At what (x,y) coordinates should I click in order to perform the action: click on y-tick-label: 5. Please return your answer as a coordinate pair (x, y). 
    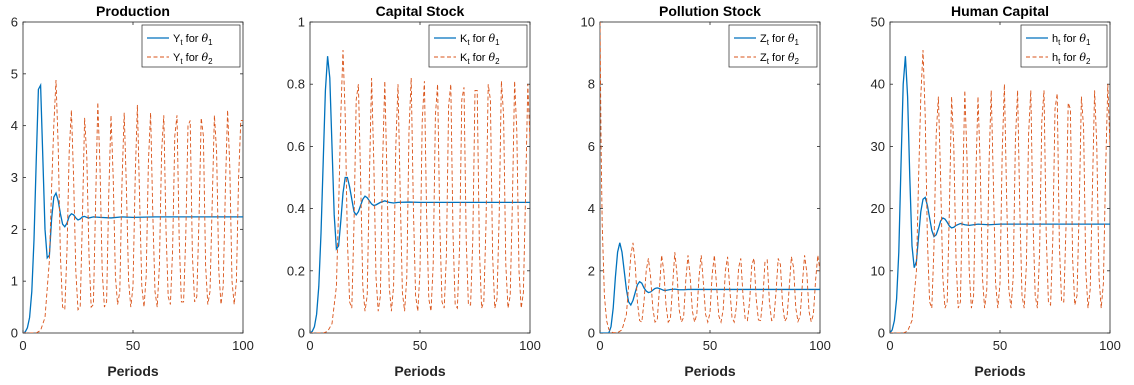
    Looking at the image, I should click on (14, 73).